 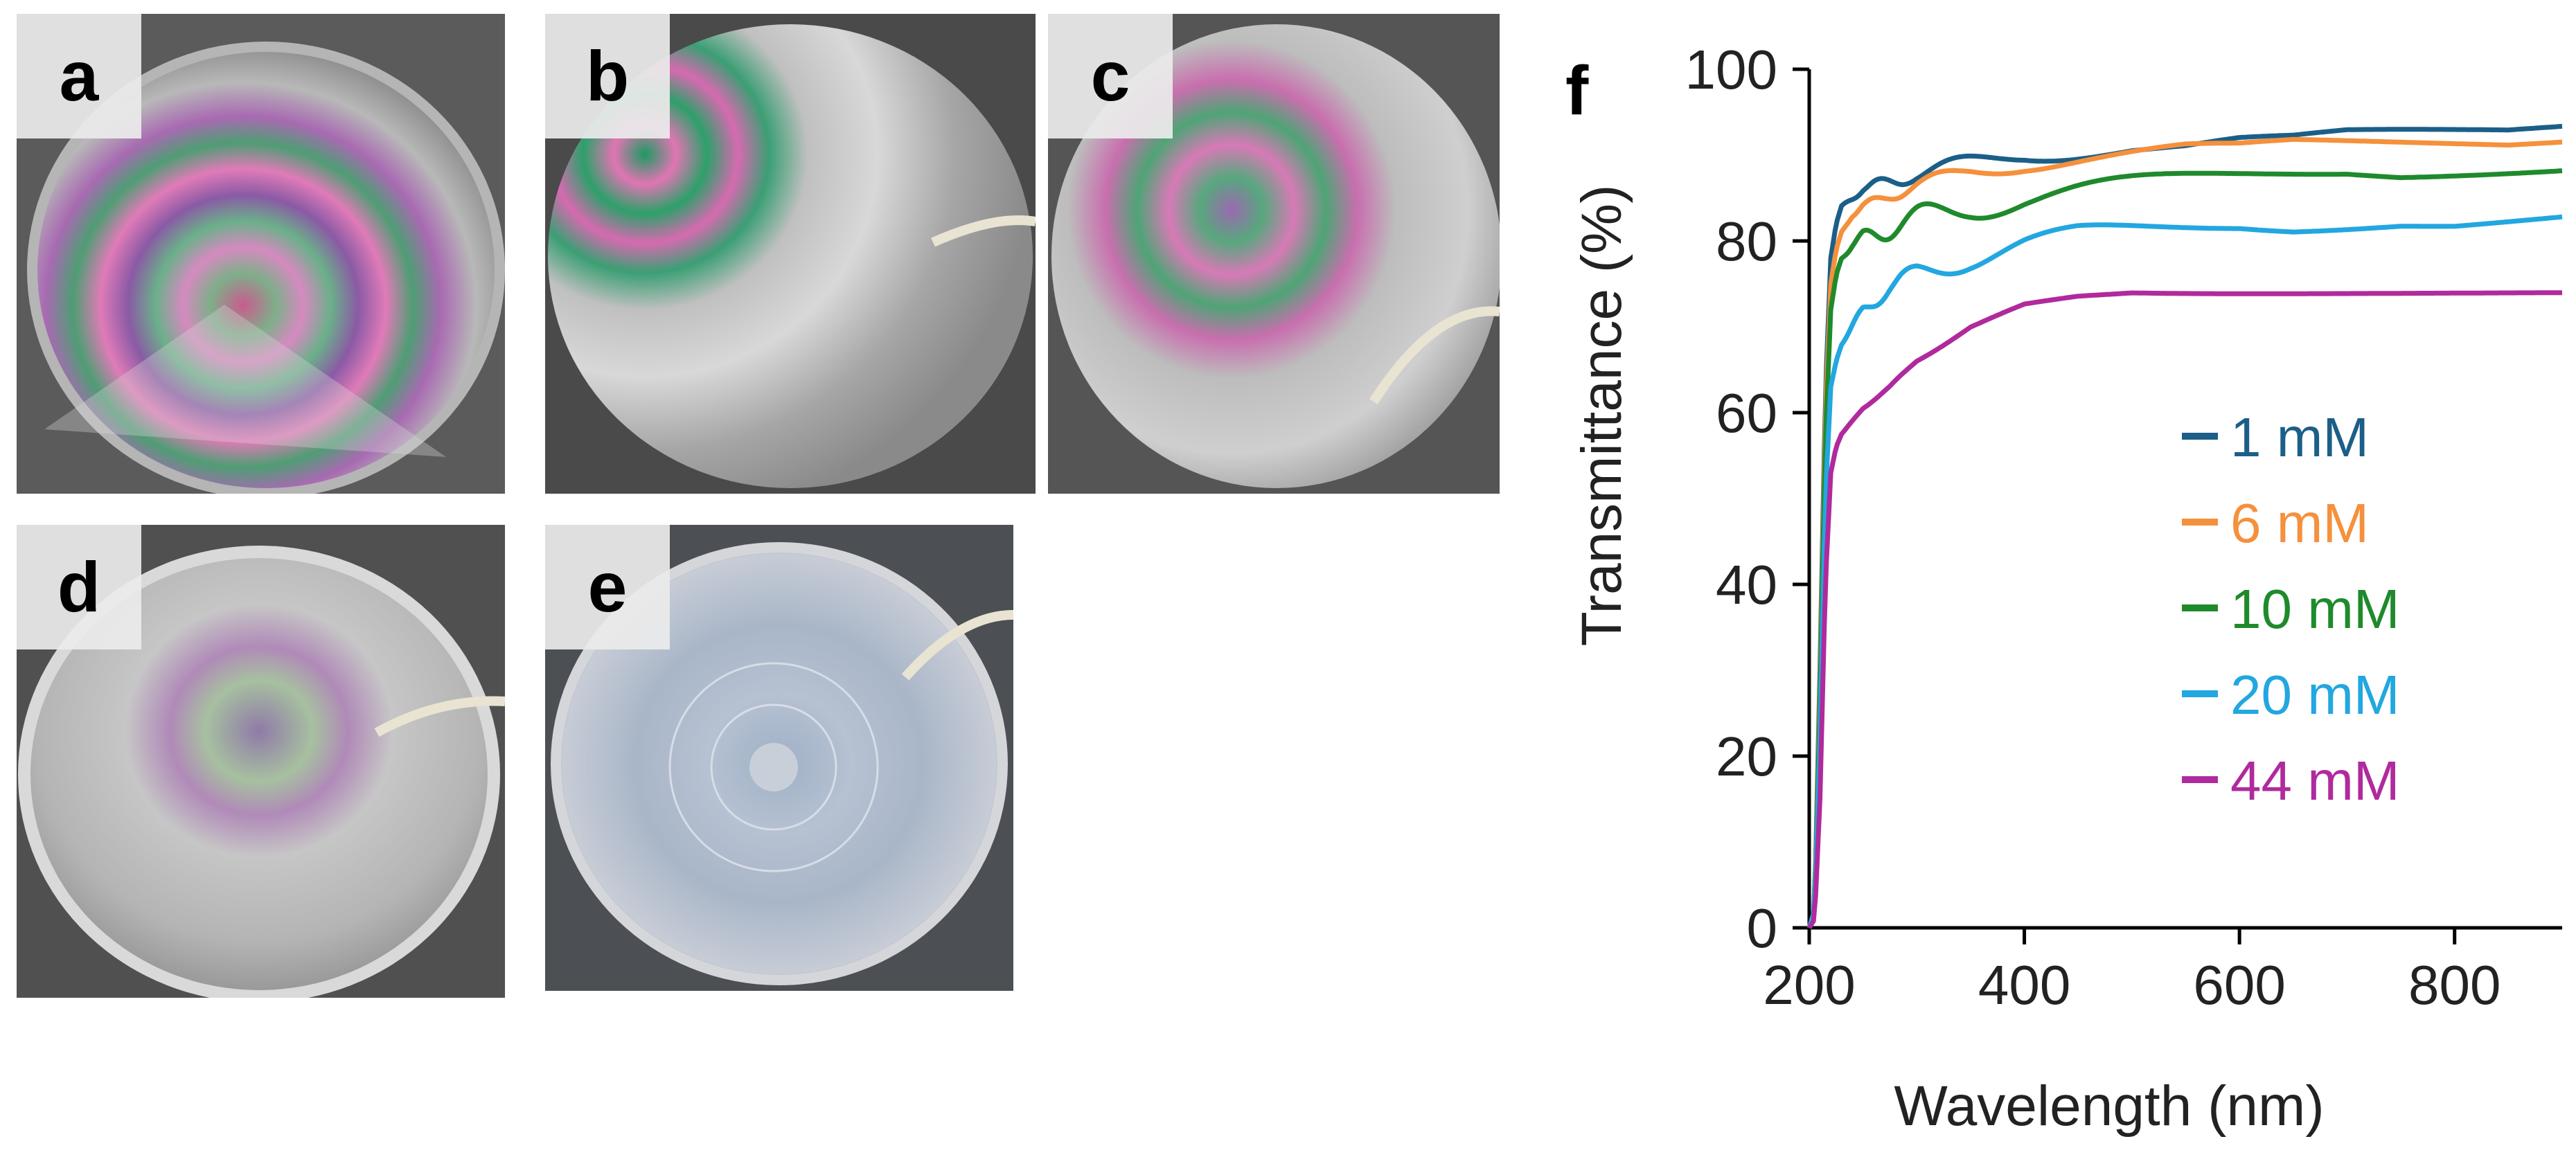 I want to click on panel-label-b: b, so click(x=607, y=76).